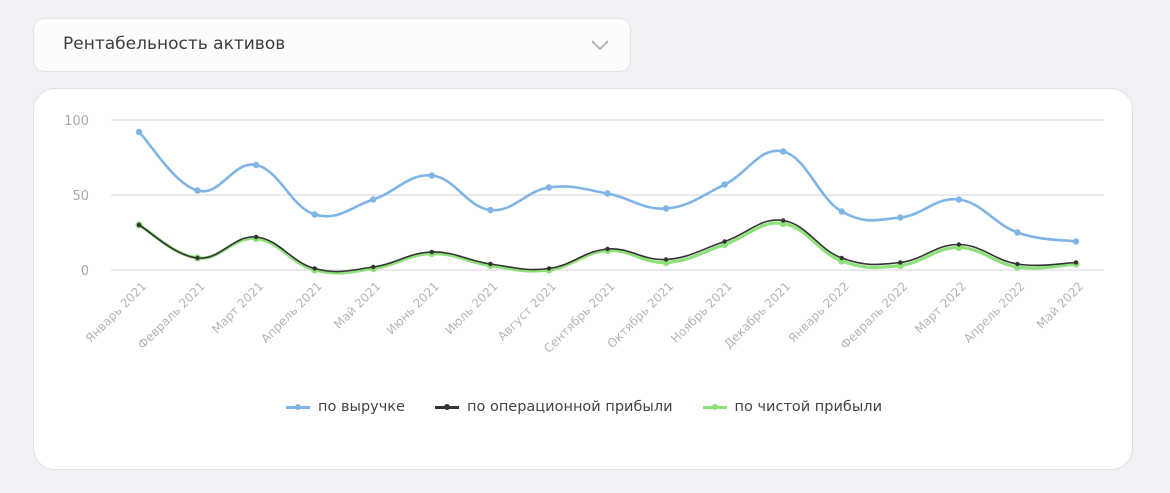 The image size is (1170, 493). What do you see at coordinates (291, 312) in the screenshot?
I see `x-tick-label: Апрель 2021` at bounding box center [291, 312].